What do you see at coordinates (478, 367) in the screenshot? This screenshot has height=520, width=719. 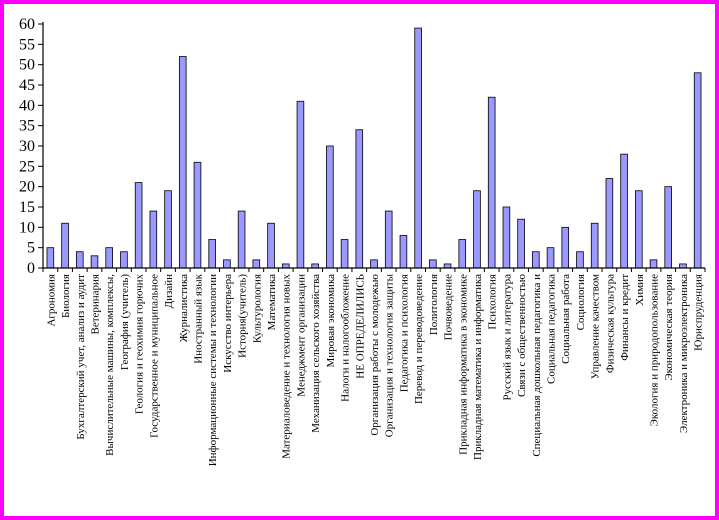 I see `x-category-label: Прикладная математика и информатика` at bounding box center [478, 367].